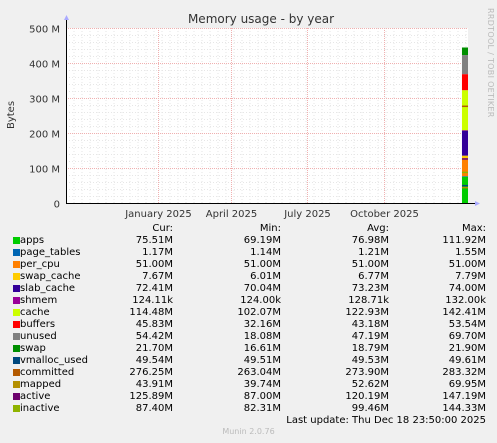 The width and height of the screenshot is (497, 443). I want to click on header-min: Min:, so click(270, 228).